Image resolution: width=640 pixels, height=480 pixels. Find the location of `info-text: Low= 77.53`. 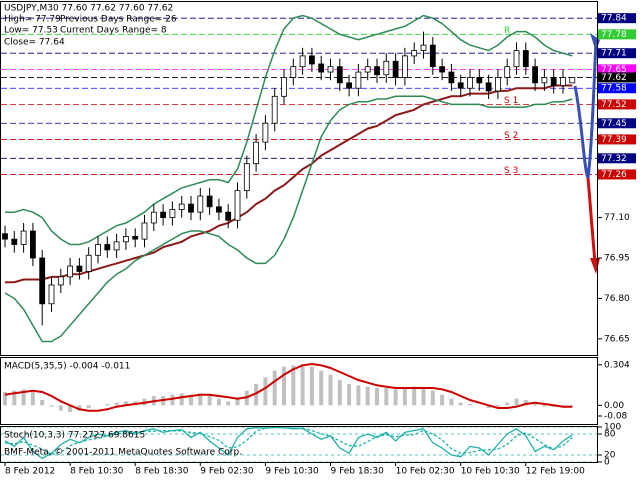

info-text: Low= 77.53 is located at coordinates (31, 31).